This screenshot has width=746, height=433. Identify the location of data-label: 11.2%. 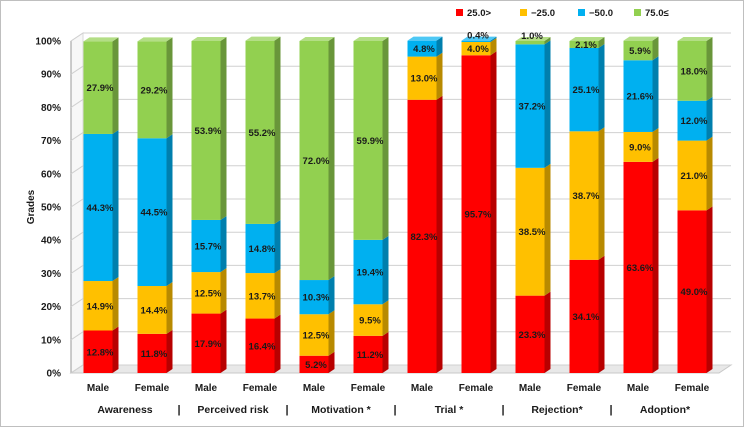
(370, 355).